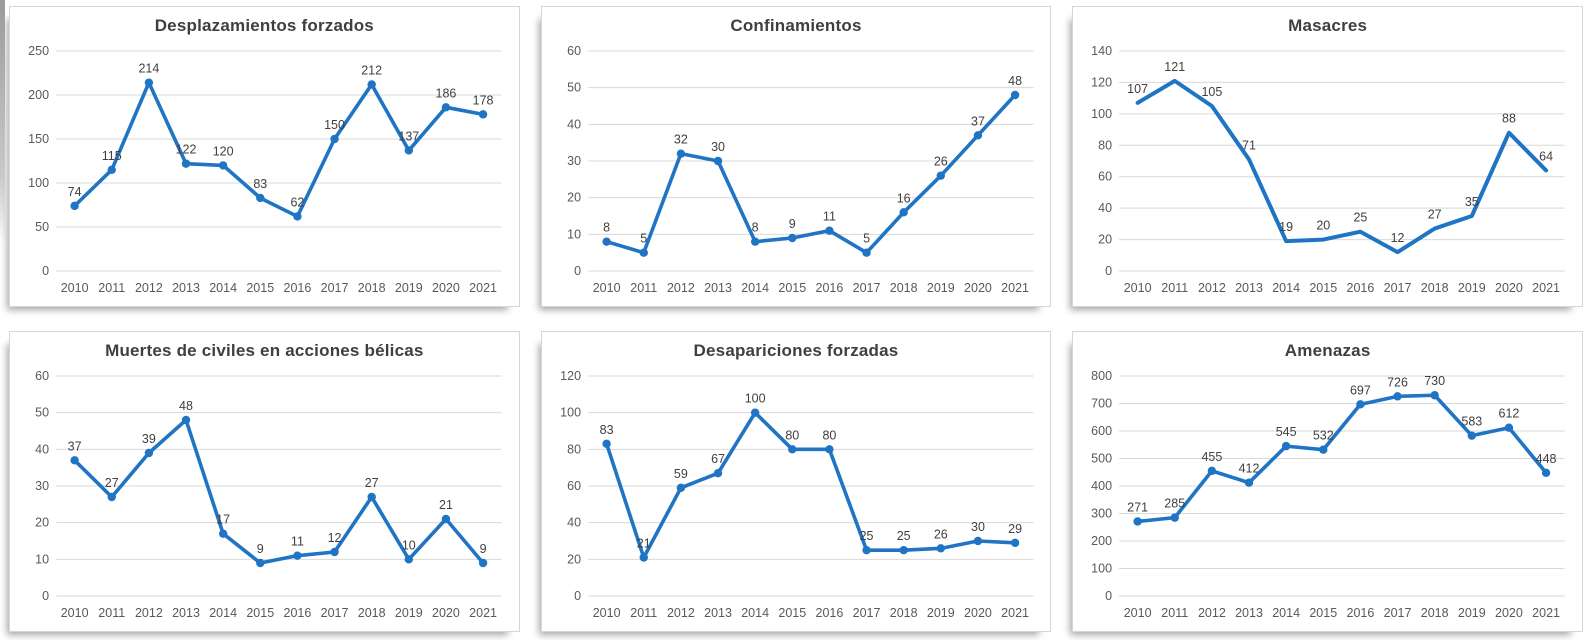  What do you see at coordinates (186, 406) in the screenshot?
I see `data-point-label: 48` at bounding box center [186, 406].